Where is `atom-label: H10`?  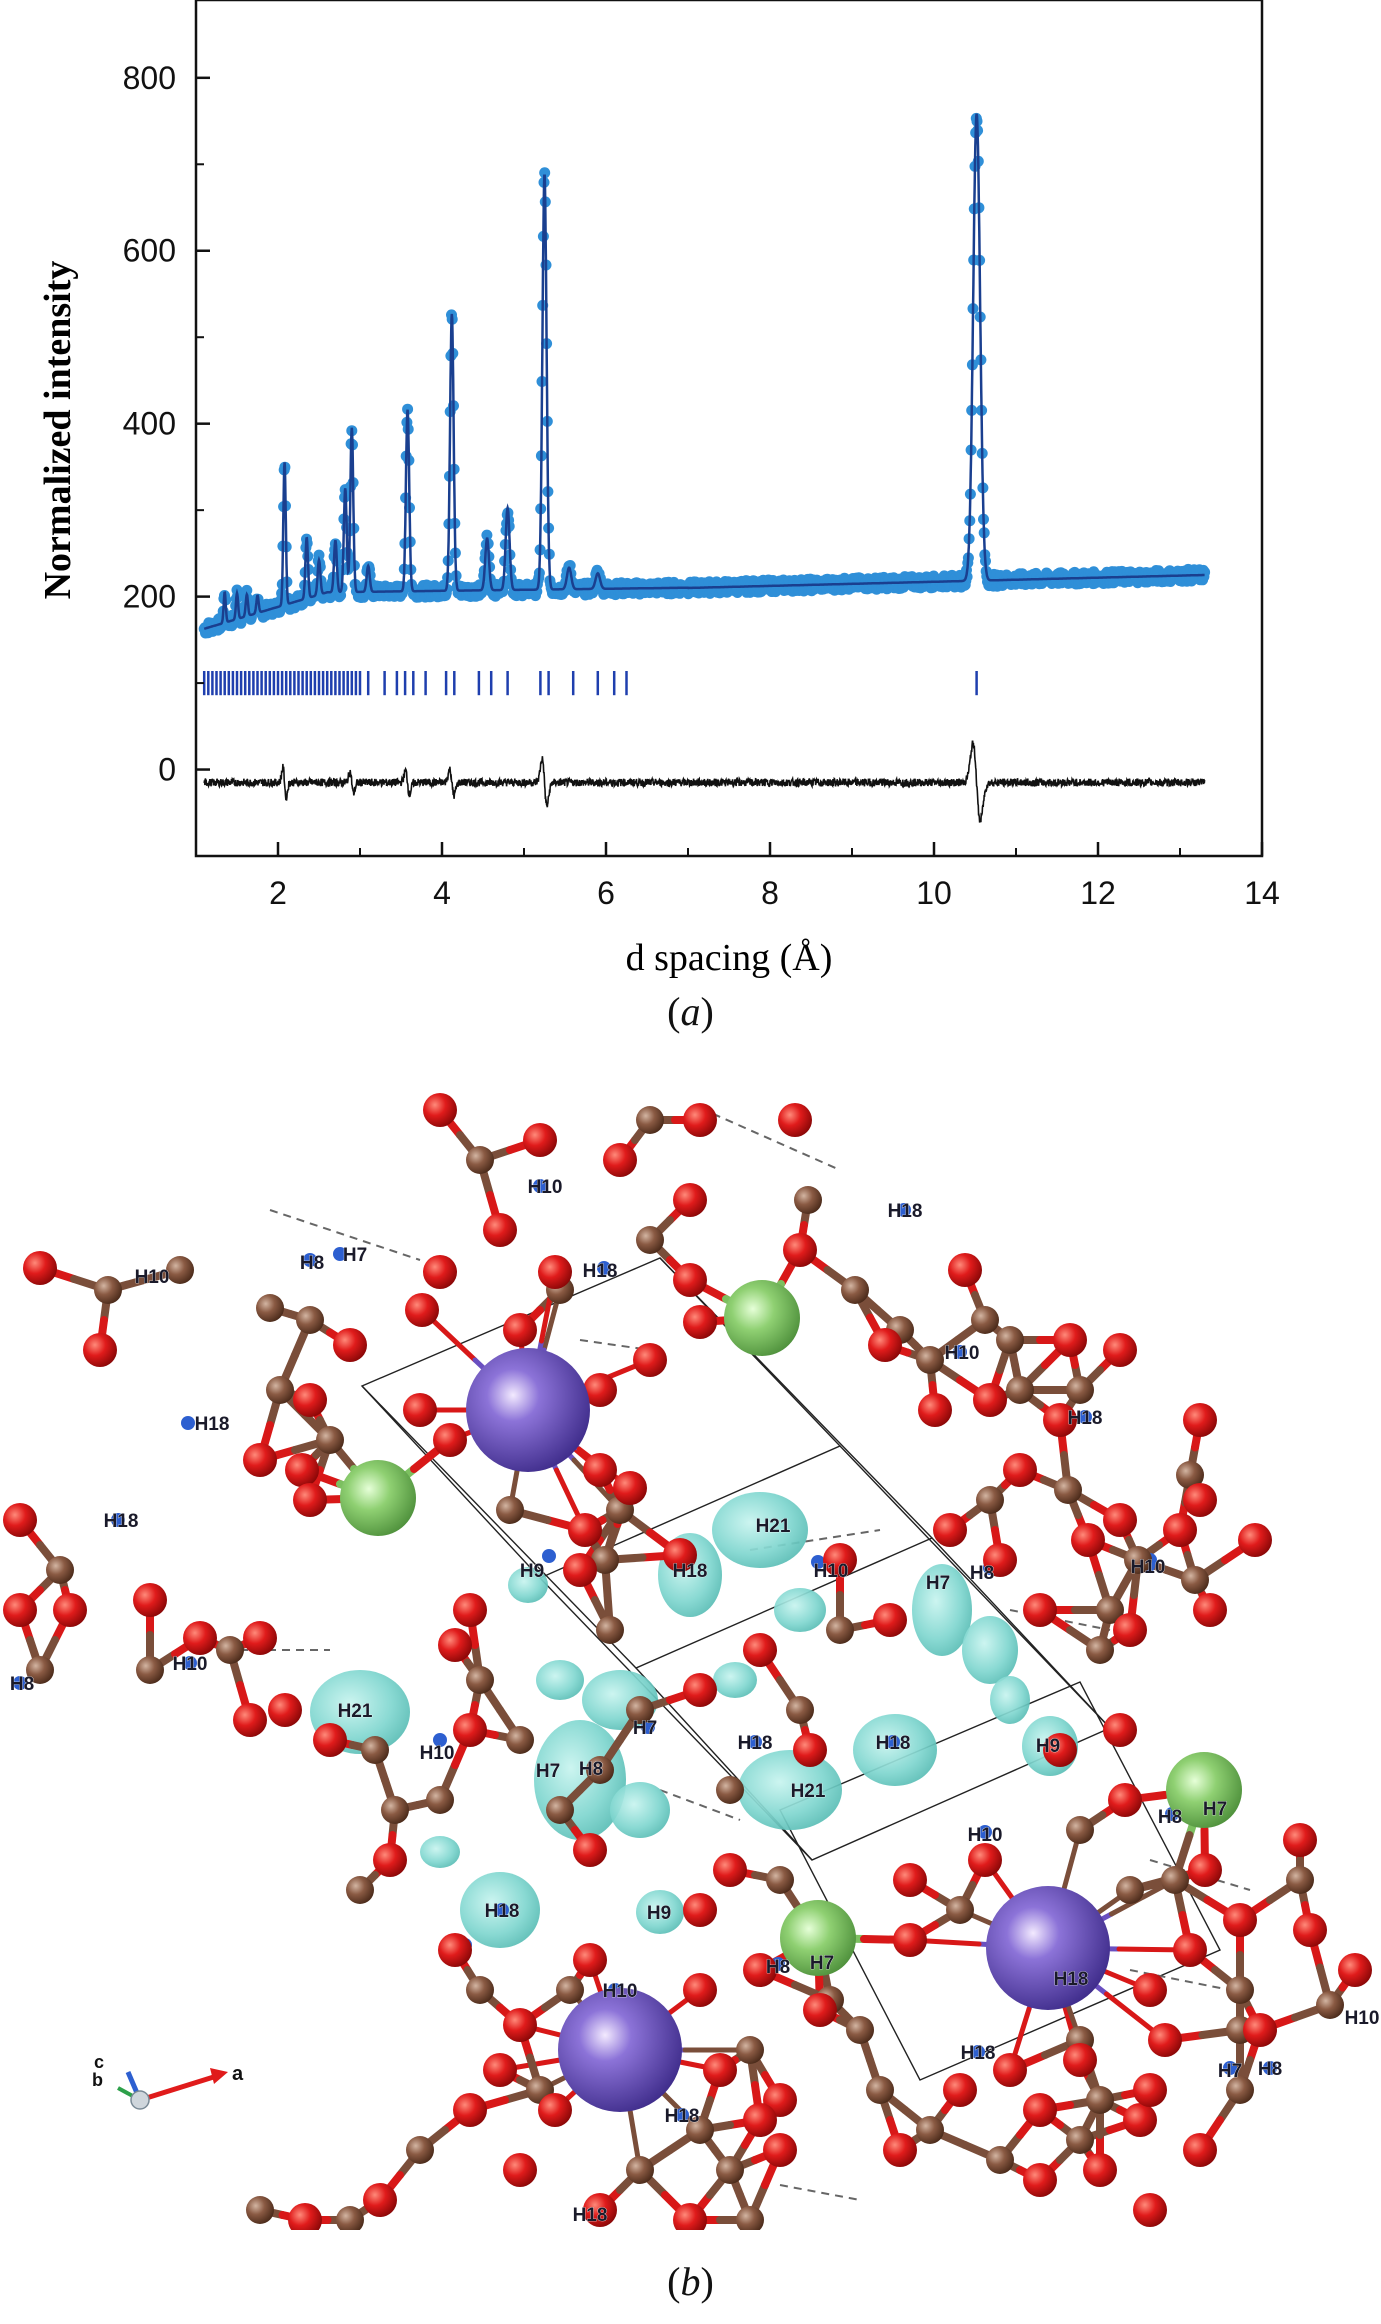
atom-label: H10 is located at coordinates (437, 1753).